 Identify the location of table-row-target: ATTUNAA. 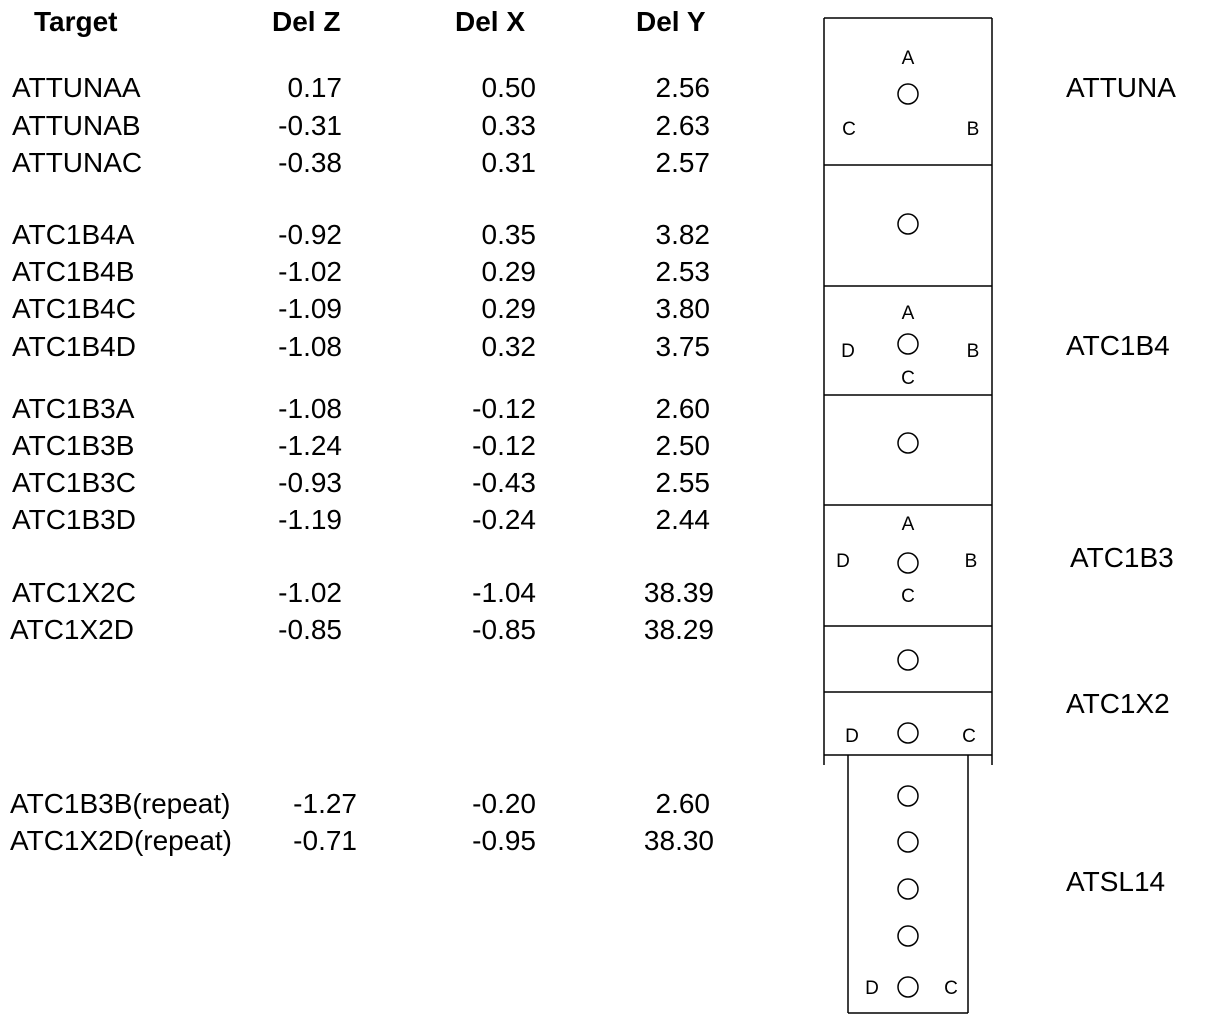
(76, 87).